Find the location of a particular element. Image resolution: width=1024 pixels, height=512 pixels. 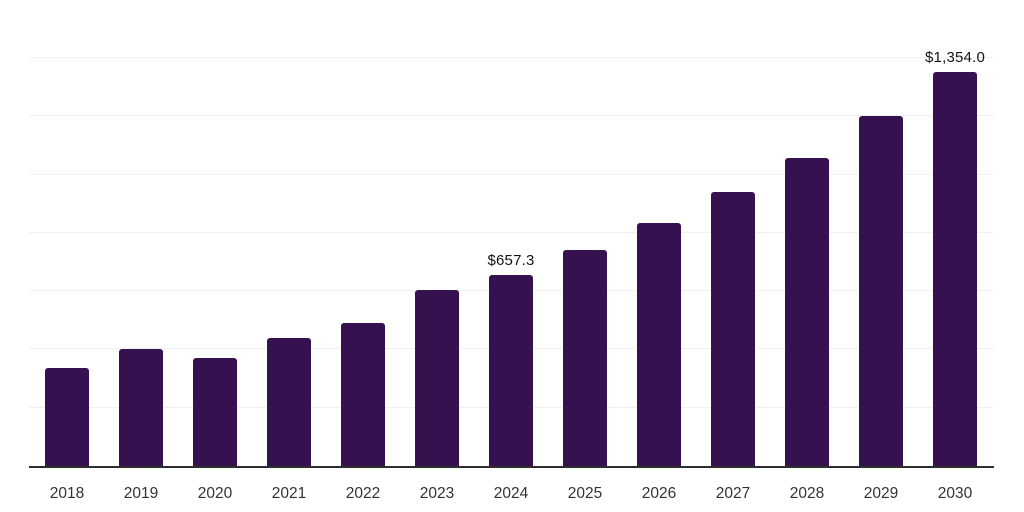

bar-2022 is located at coordinates (363, 394).